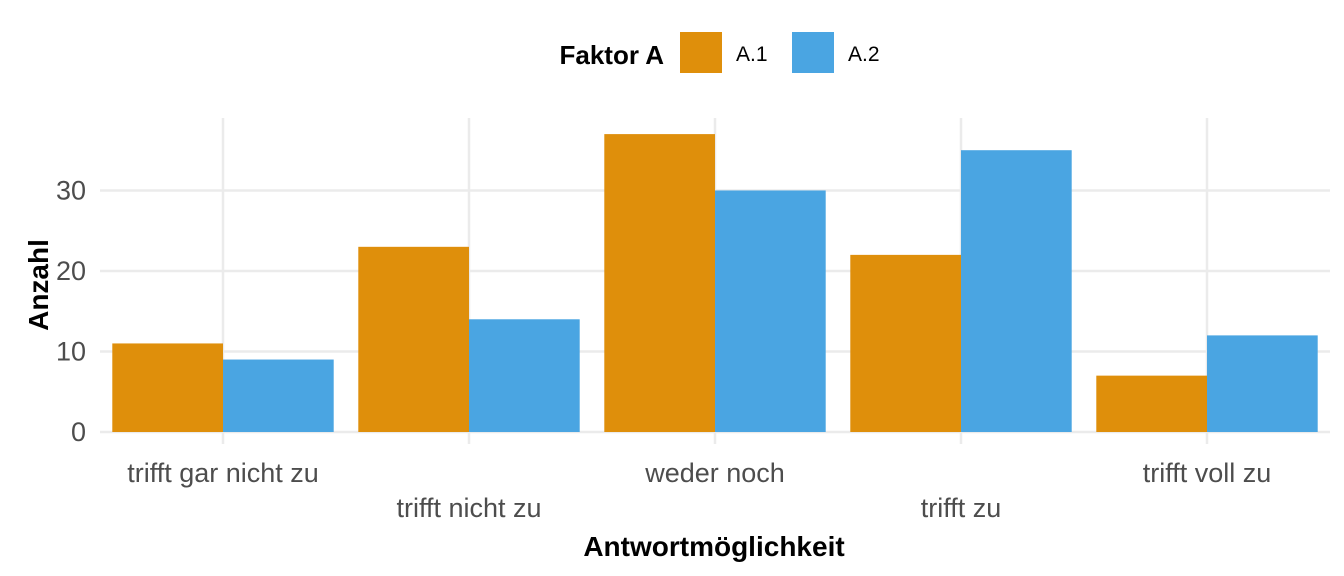  Describe the element at coordinates (71, 190) in the screenshot. I see `y-tick-label: 30` at that location.